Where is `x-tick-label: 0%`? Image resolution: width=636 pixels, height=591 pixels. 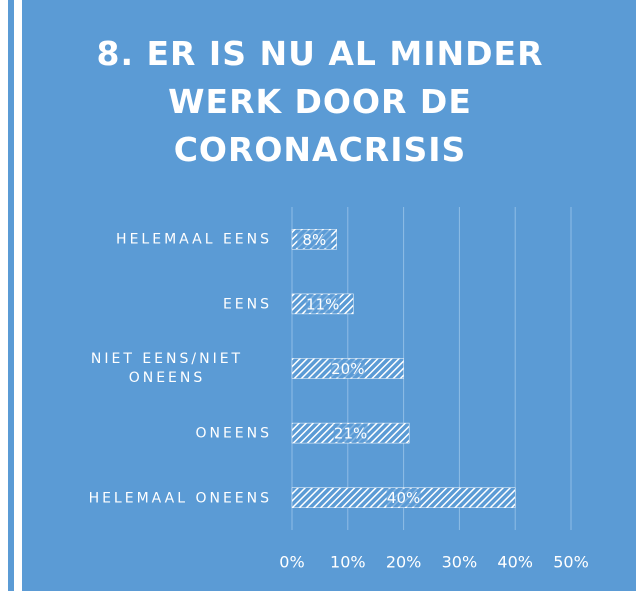 x-tick-label: 0% is located at coordinates (291, 562).